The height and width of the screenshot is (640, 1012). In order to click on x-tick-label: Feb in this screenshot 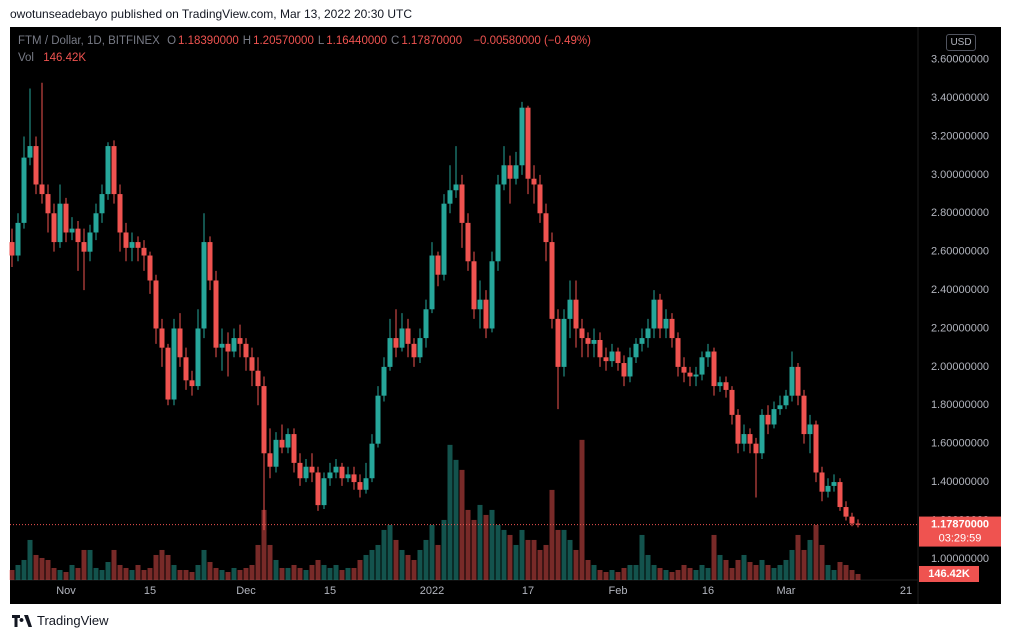, I will do `click(618, 591)`.